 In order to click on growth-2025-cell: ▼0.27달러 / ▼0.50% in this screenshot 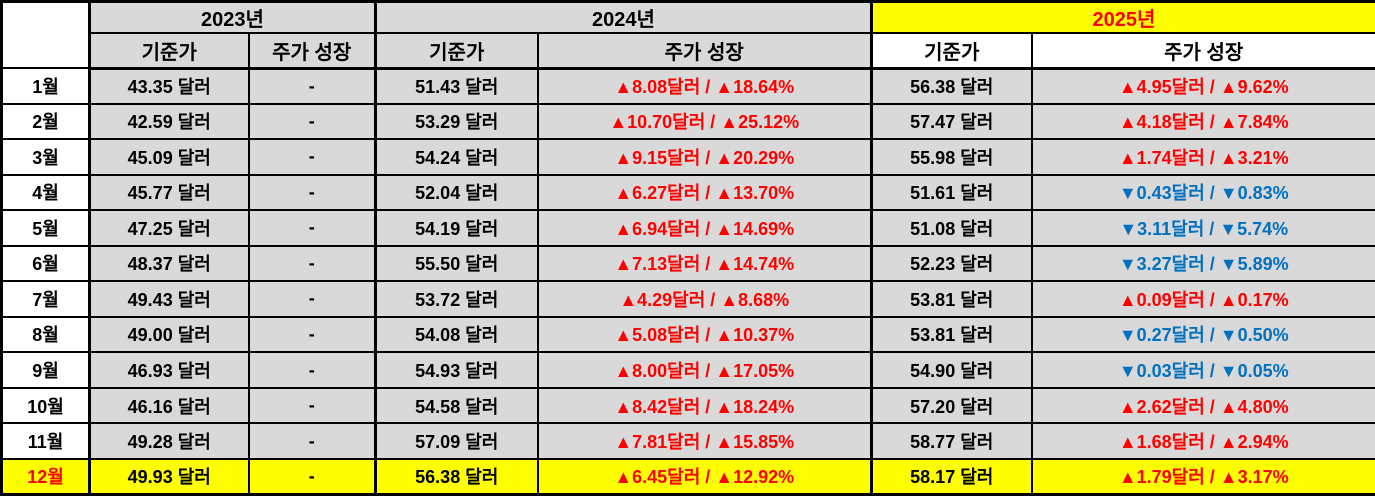, I will do `click(1202, 334)`.